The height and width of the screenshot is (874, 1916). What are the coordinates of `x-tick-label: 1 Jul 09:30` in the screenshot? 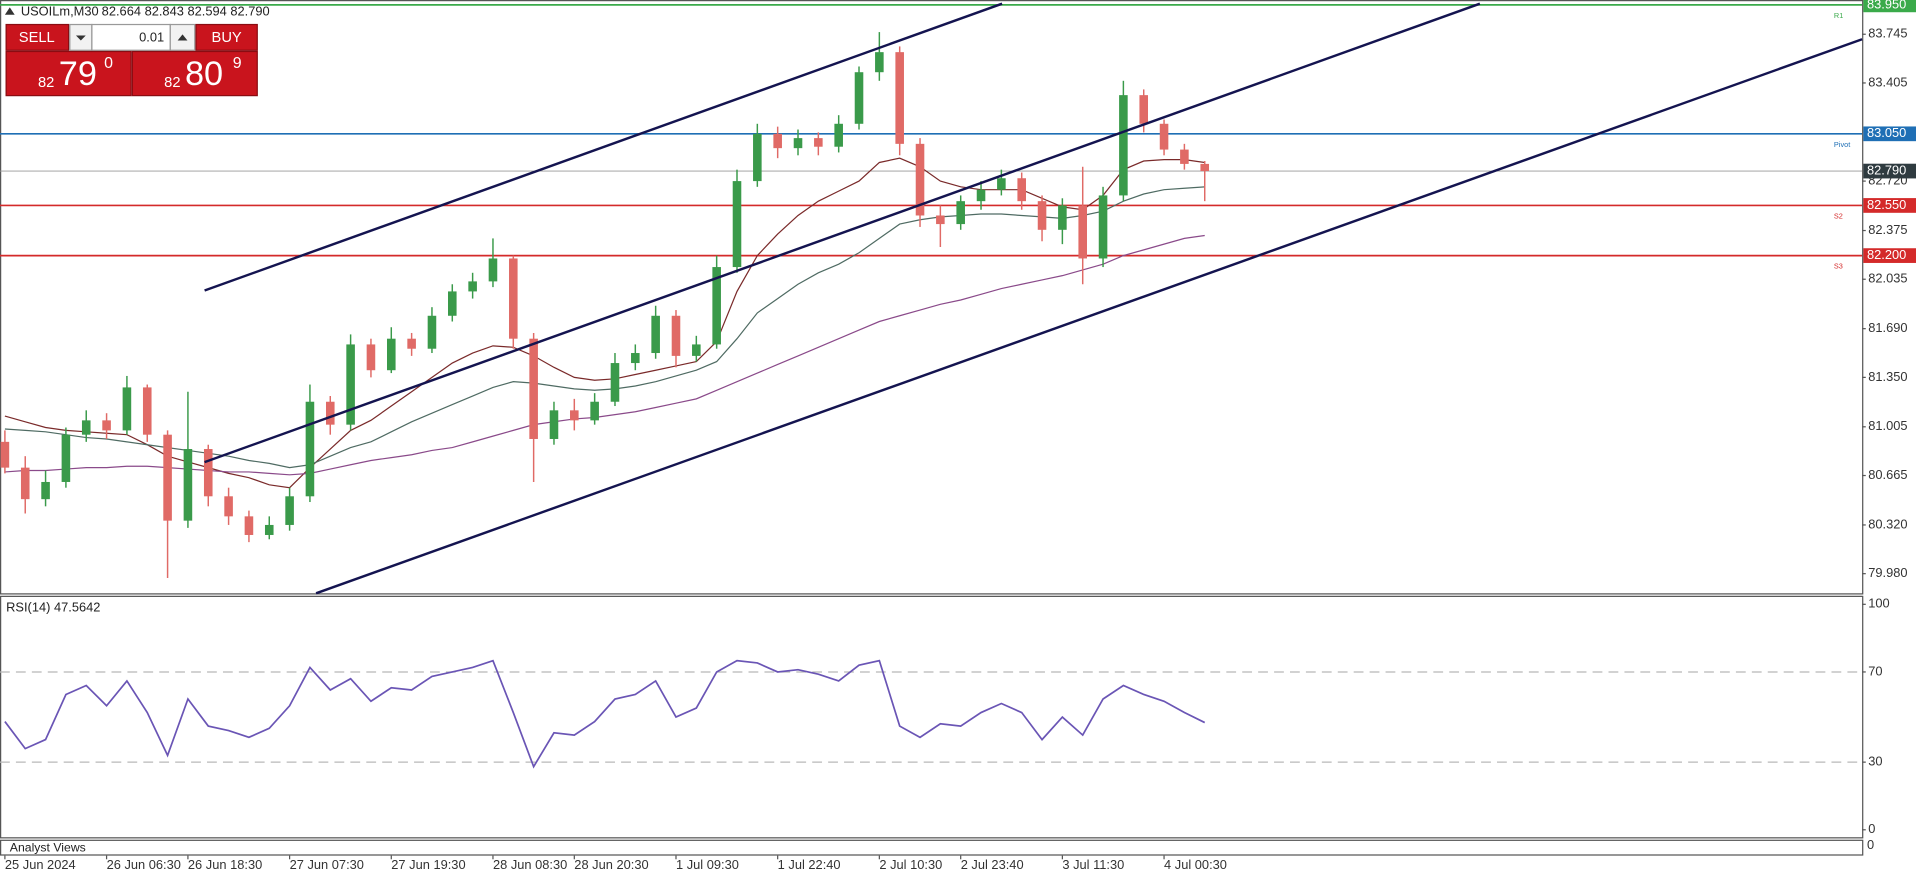 It's located at (707, 864).